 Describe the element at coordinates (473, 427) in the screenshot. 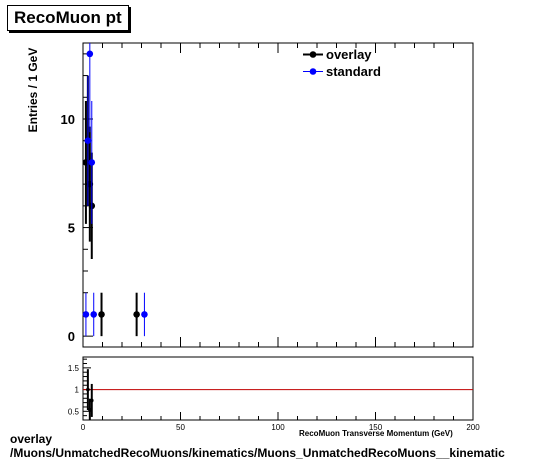

I see `x-tick-label: 200` at that location.